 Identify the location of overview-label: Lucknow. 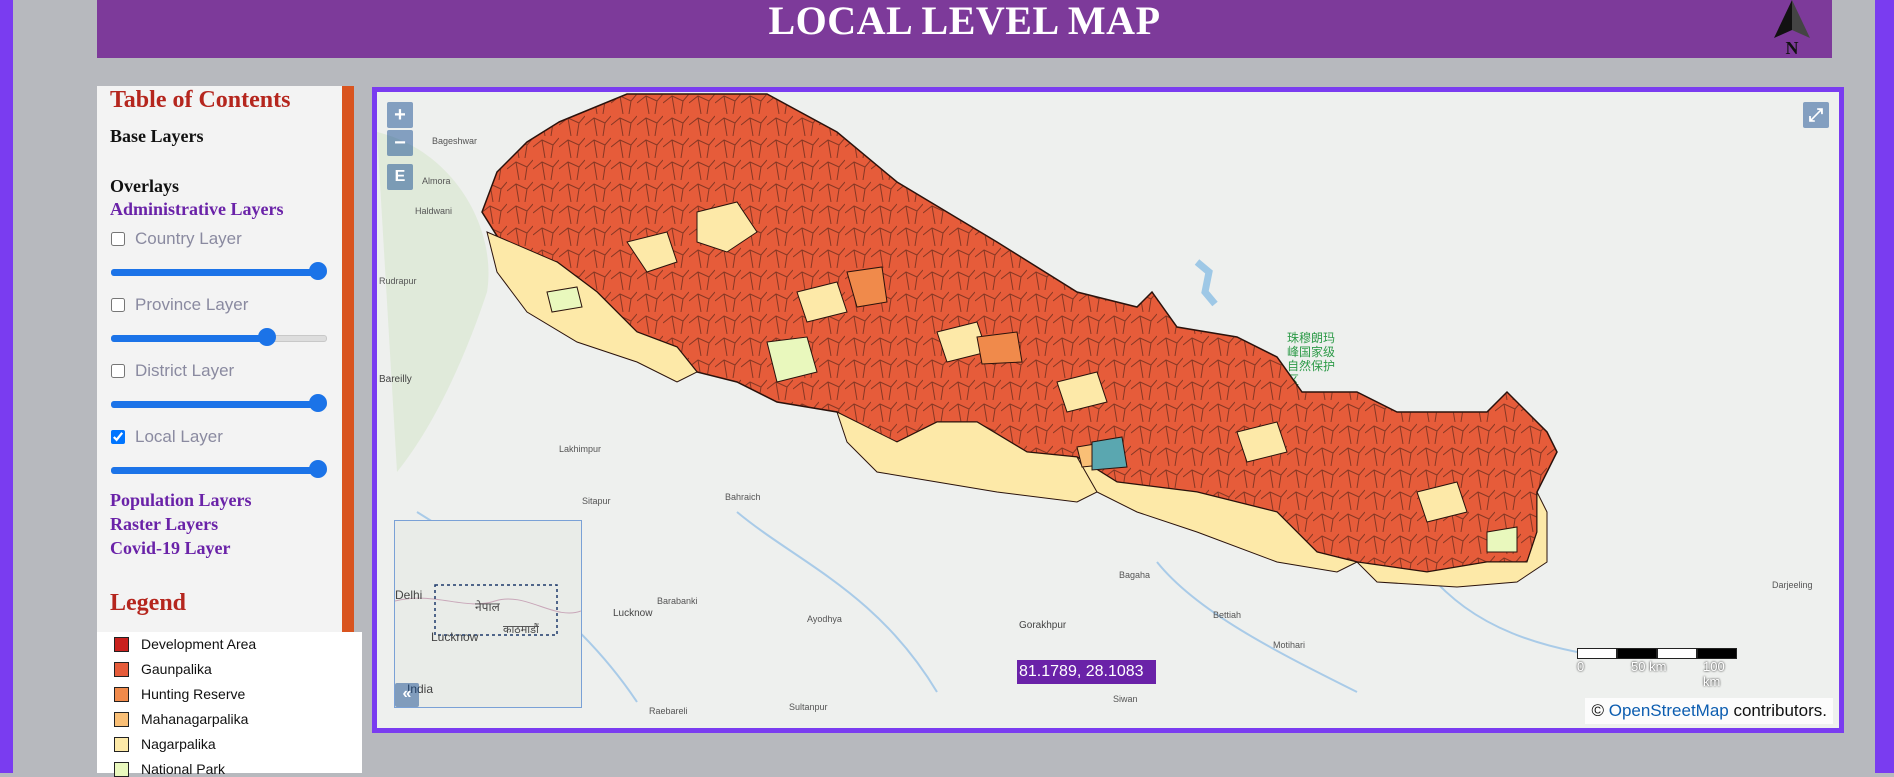
(455, 637).